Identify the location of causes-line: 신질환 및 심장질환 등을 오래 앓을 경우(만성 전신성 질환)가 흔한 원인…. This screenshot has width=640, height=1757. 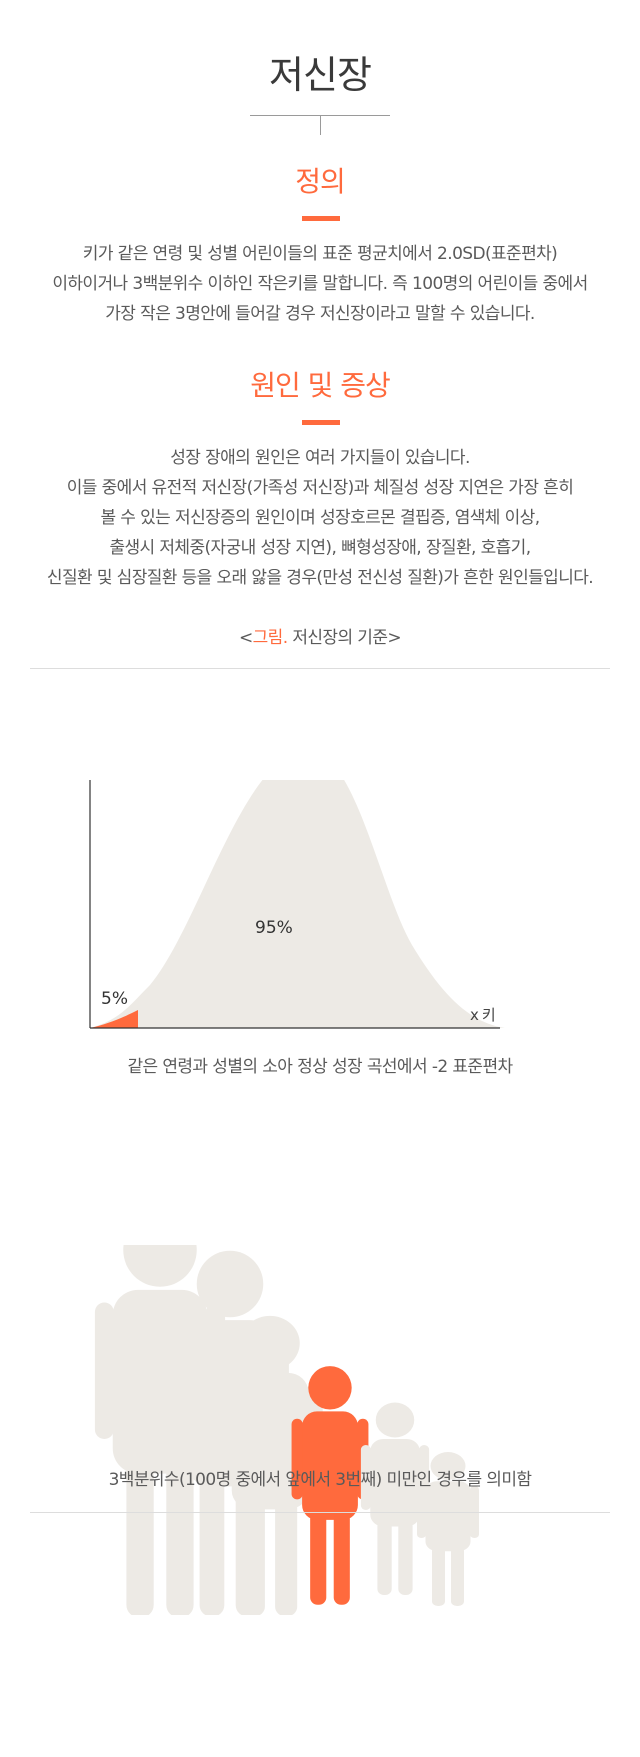
(320, 578).